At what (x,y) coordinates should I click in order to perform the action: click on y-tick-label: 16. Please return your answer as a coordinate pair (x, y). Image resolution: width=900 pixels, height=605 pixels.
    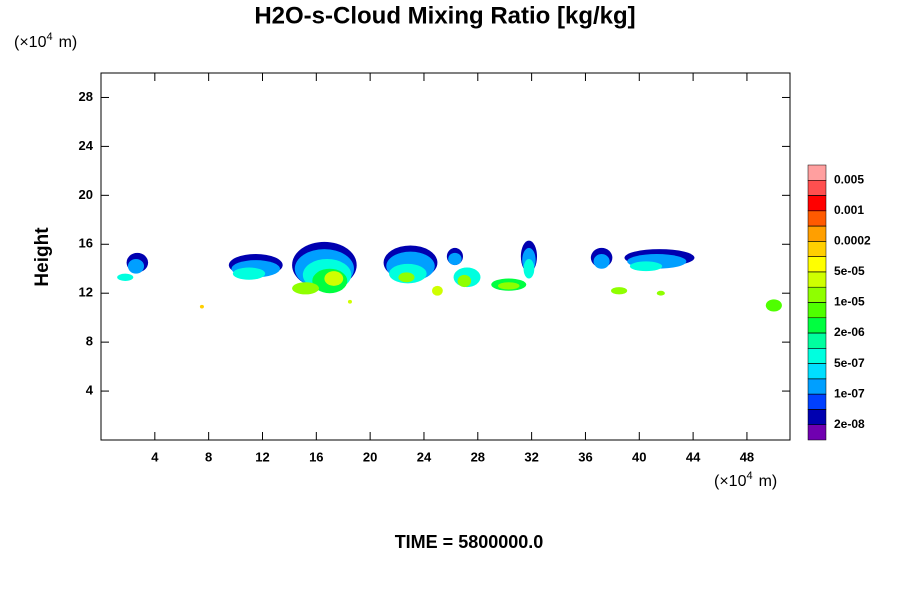
    Looking at the image, I should click on (86, 243).